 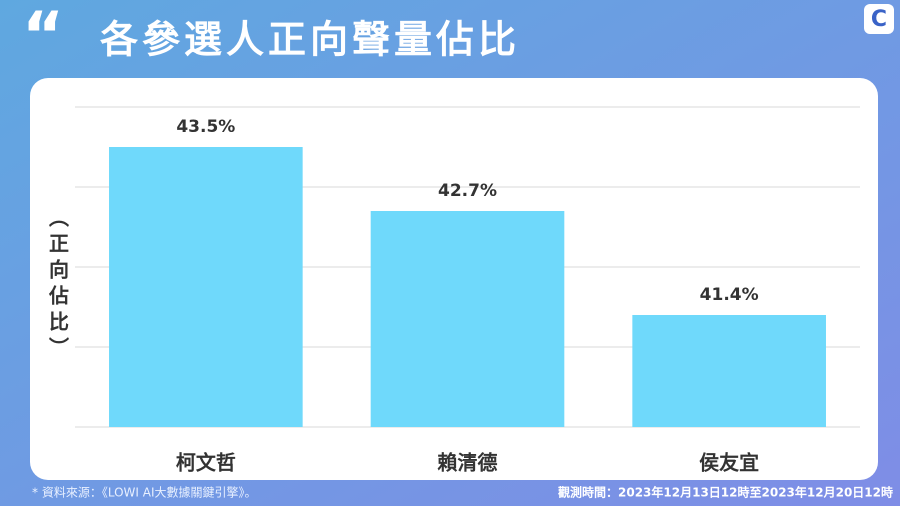 What do you see at coordinates (310, 40) in the screenshot?
I see `chart-title: 各參選人正向聲量佔比` at bounding box center [310, 40].